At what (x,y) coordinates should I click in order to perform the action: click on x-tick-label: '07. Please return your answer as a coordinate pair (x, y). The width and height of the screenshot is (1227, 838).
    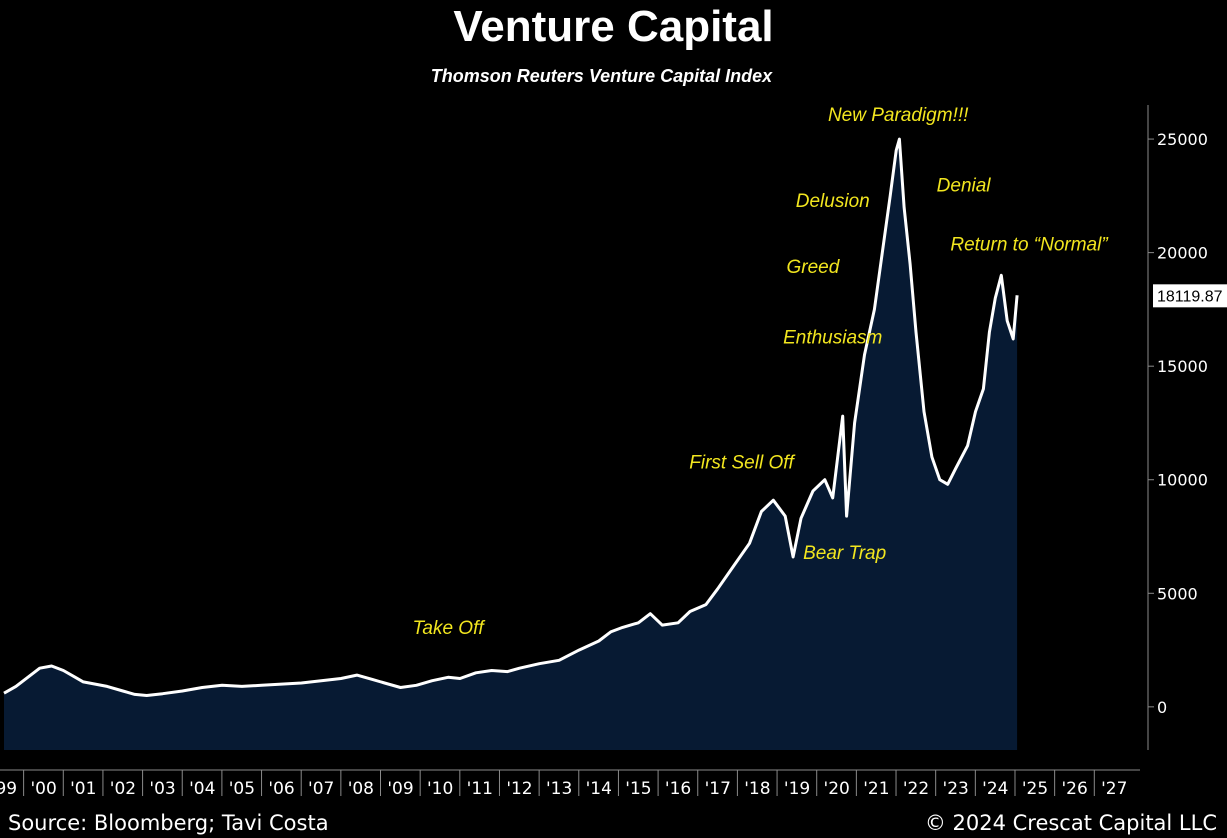
    Looking at the image, I should click on (321, 789).